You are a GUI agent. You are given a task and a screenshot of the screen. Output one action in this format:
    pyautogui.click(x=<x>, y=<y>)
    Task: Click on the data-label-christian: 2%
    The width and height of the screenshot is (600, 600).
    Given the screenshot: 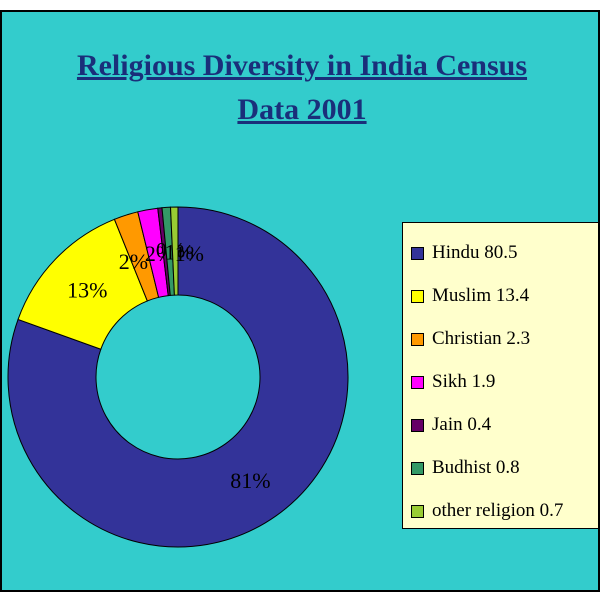 What is the action you would take?
    pyautogui.click(x=133, y=261)
    